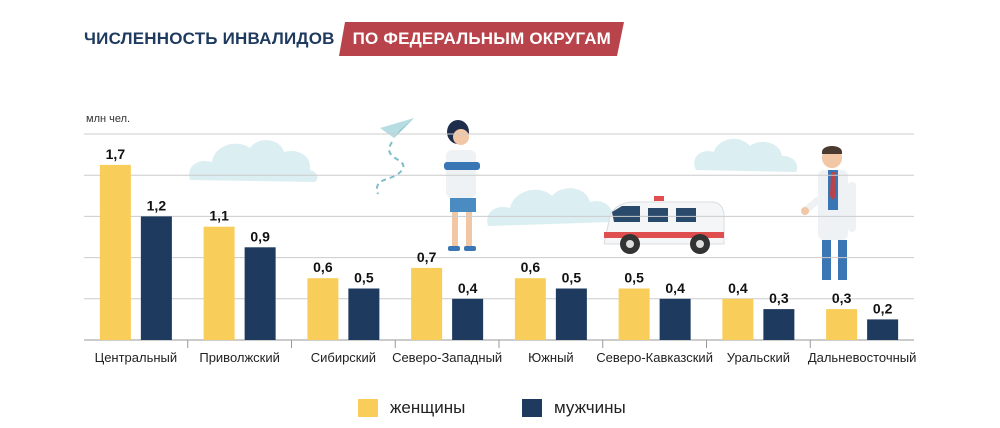 Image resolution: width=1000 pixels, height=428 pixels. Describe the element at coordinates (758, 357) in the screenshot. I see `category-label: Уральский` at that location.